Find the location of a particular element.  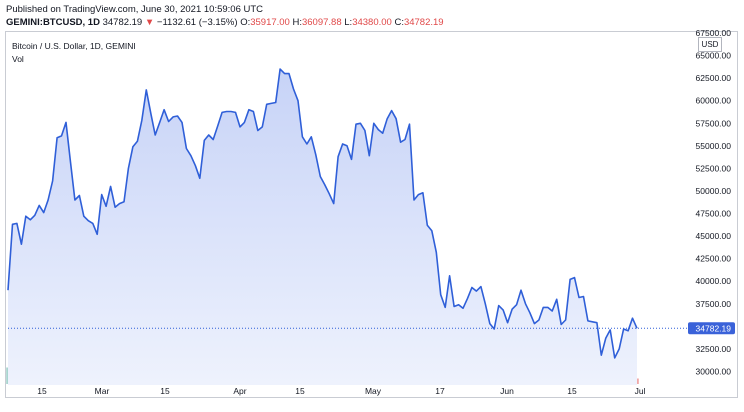

y-tick-label: 62500.00 is located at coordinates (714, 78).